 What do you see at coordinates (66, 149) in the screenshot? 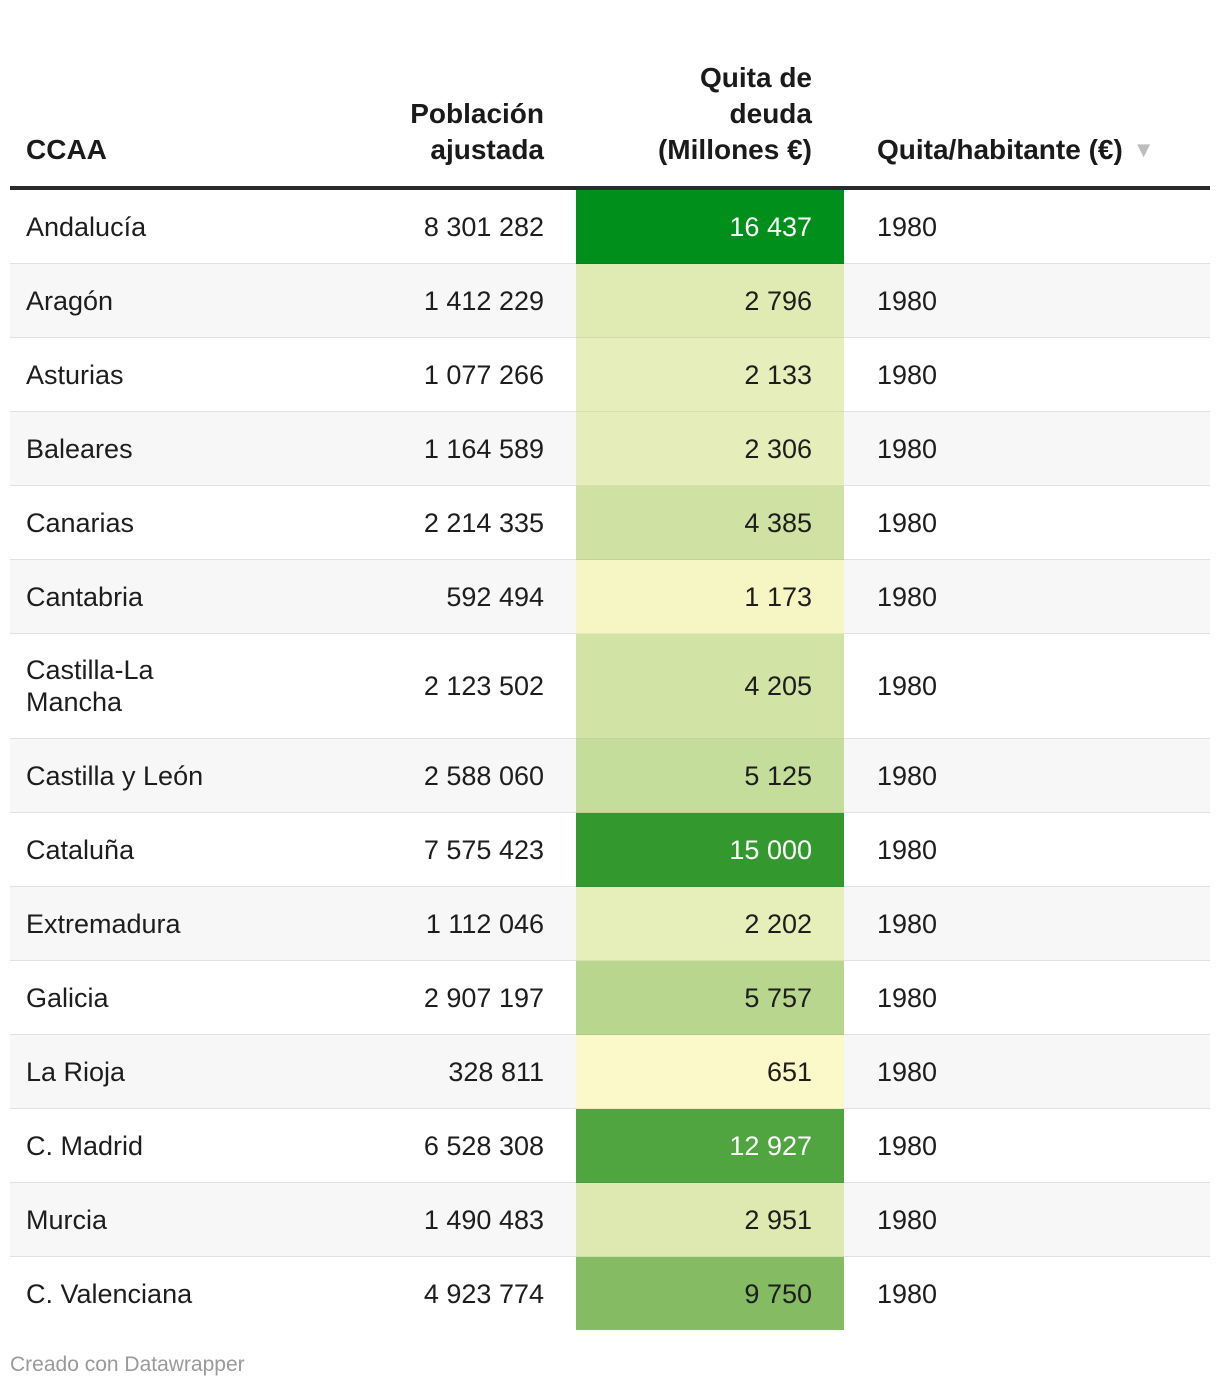
I see `column-header-ccaa-label: CCAA` at bounding box center [66, 149].